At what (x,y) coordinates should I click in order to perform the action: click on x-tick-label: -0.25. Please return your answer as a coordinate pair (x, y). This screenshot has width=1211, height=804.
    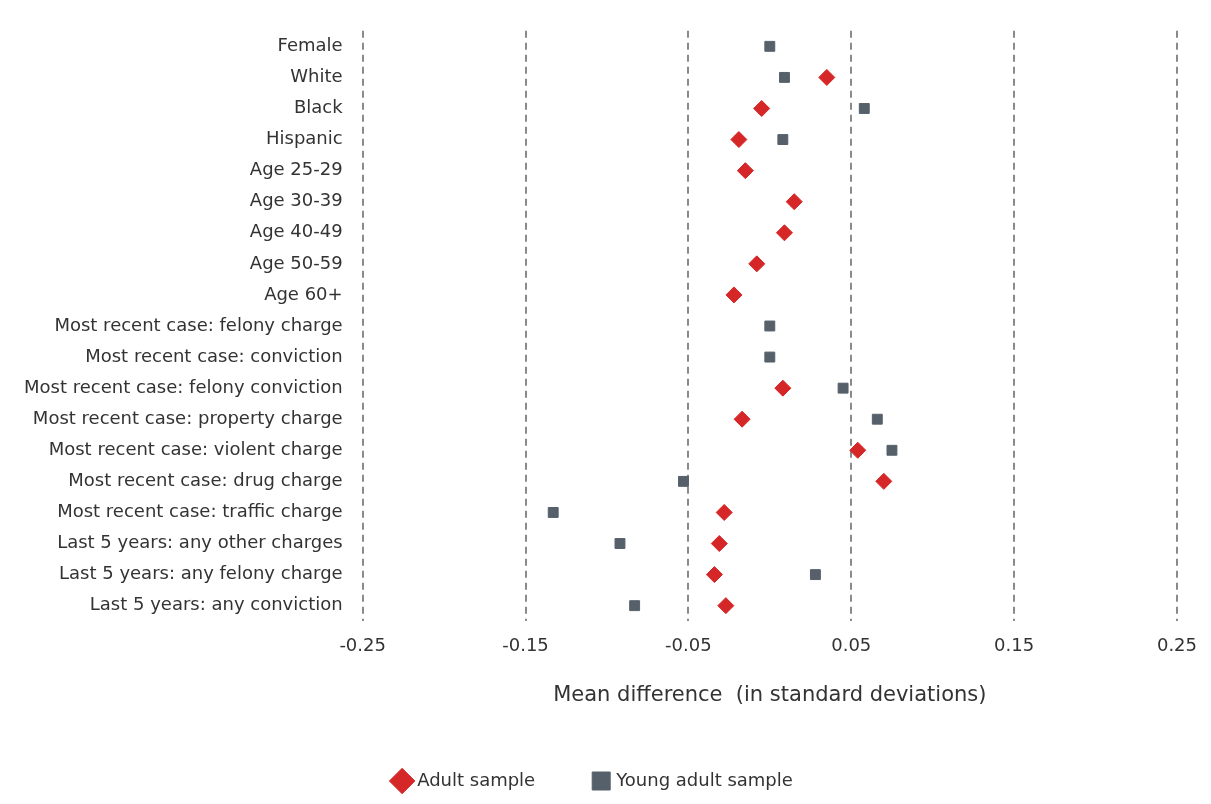
    Looking at the image, I should click on (362, 644).